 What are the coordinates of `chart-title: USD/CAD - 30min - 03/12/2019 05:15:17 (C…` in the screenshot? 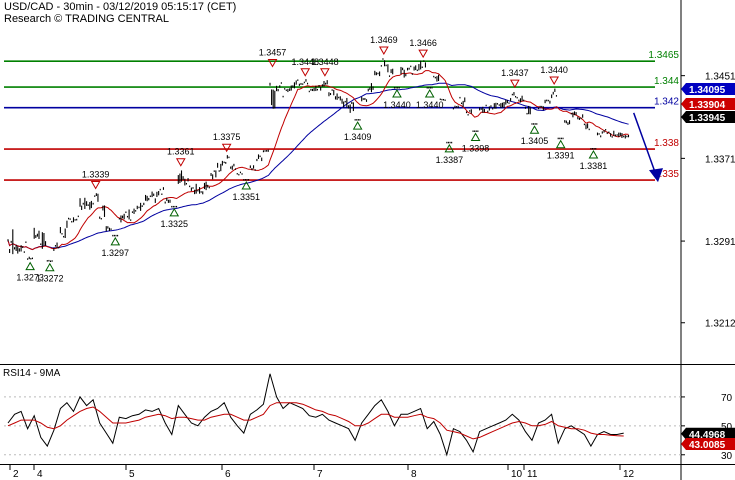 It's located at (120, 7).